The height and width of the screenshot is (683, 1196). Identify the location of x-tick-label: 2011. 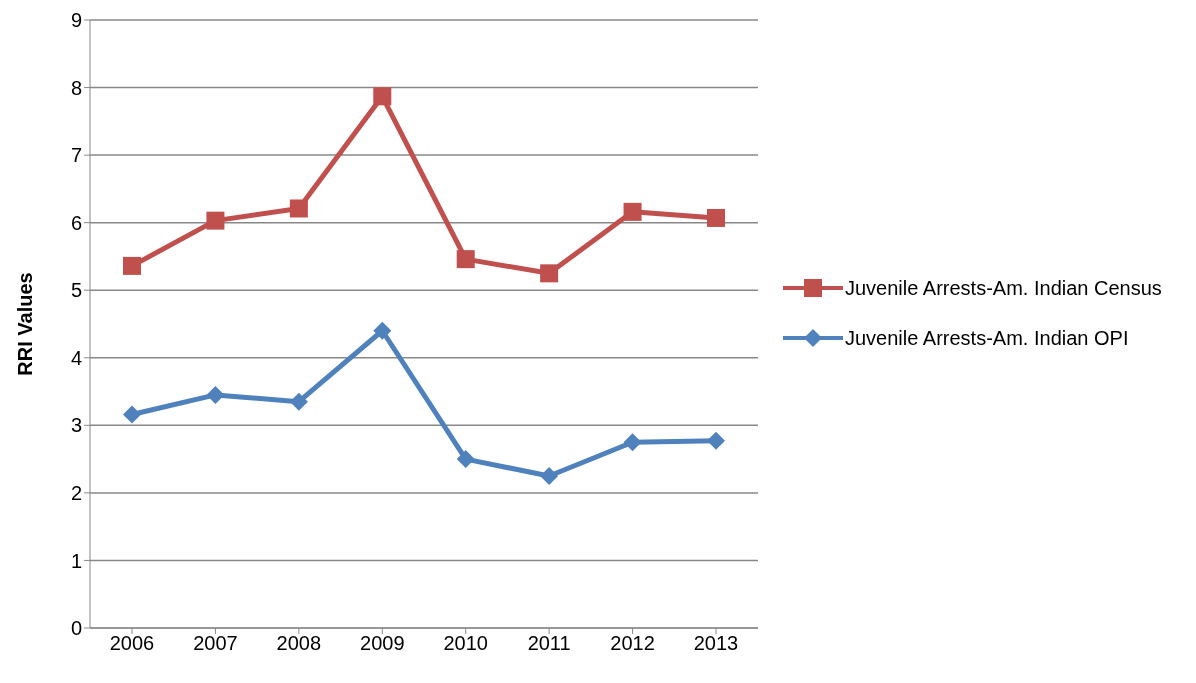
(549, 643).